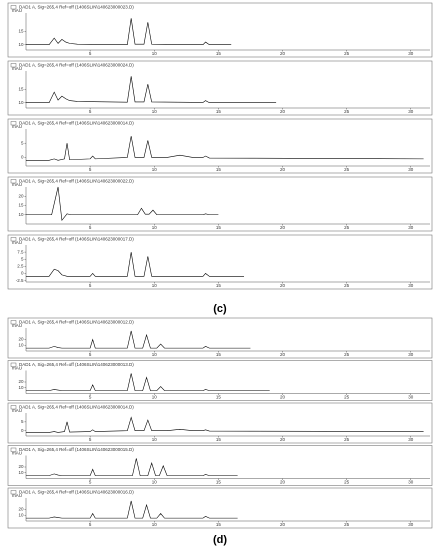 This screenshot has width=439, height=550. I want to click on y-tick-label: -2.5, so click(20, 280).